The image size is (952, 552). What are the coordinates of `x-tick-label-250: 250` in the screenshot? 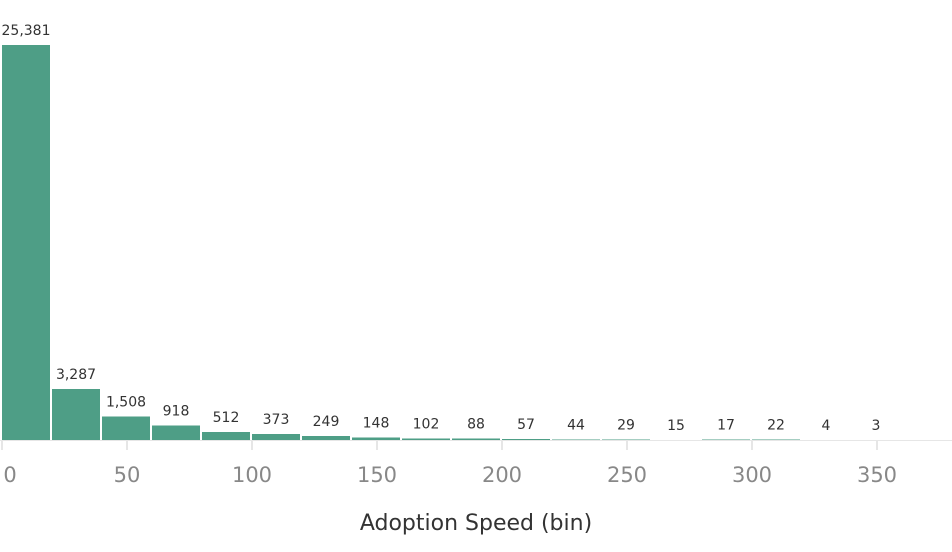 It's located at (627, 475).